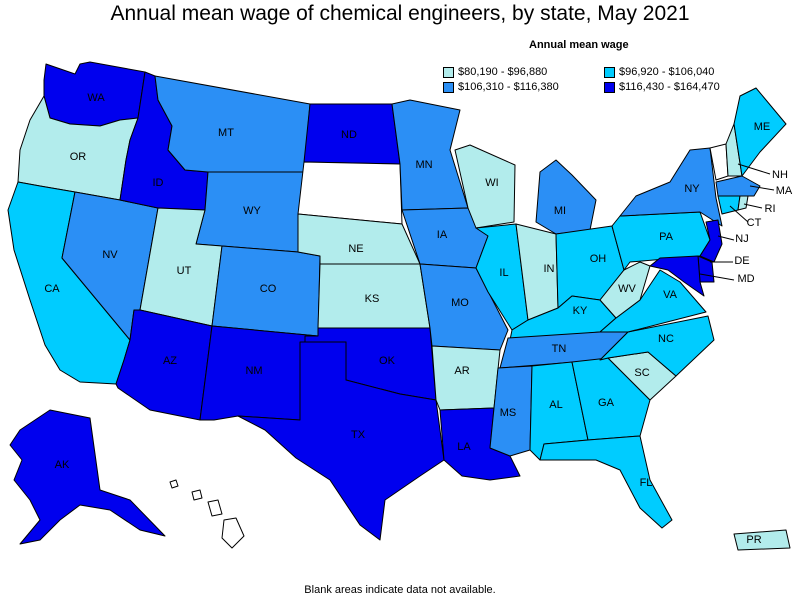 The image size is (800, 600). Describe the element at coordinates (184, 271) in the screenshot. I see `state-label-ut: UT` at that location.